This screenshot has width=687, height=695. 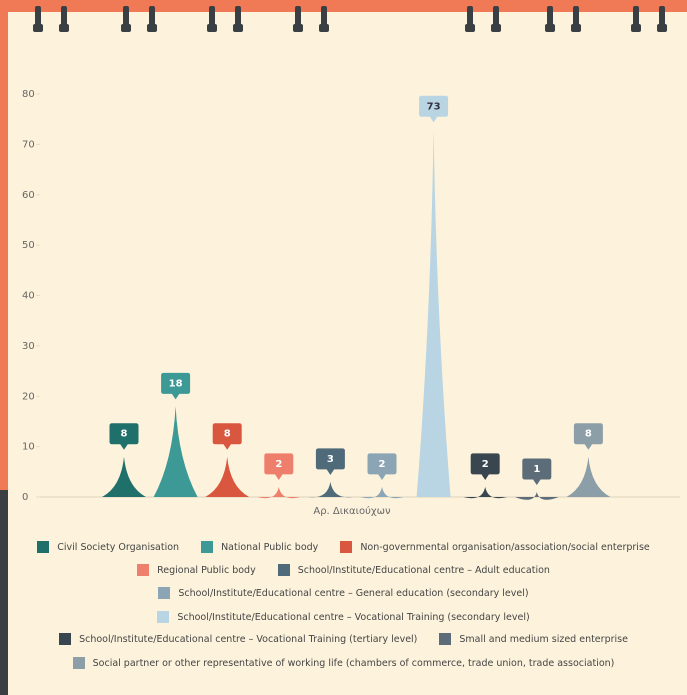 What do you see at coordinates (196, 570) in the screenshot?
I see `legend-item: Regional Public body` at bounding box center [196, 570].